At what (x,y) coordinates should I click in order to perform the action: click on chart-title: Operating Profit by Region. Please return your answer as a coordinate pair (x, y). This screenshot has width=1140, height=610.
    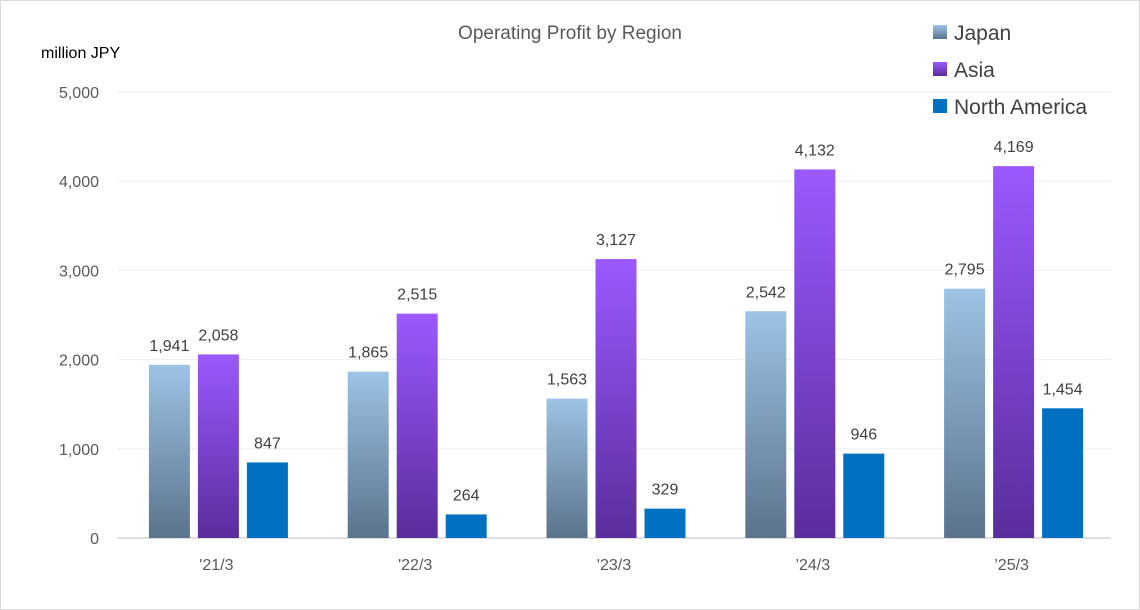
    Looking at the image, I should click on (570, 33).